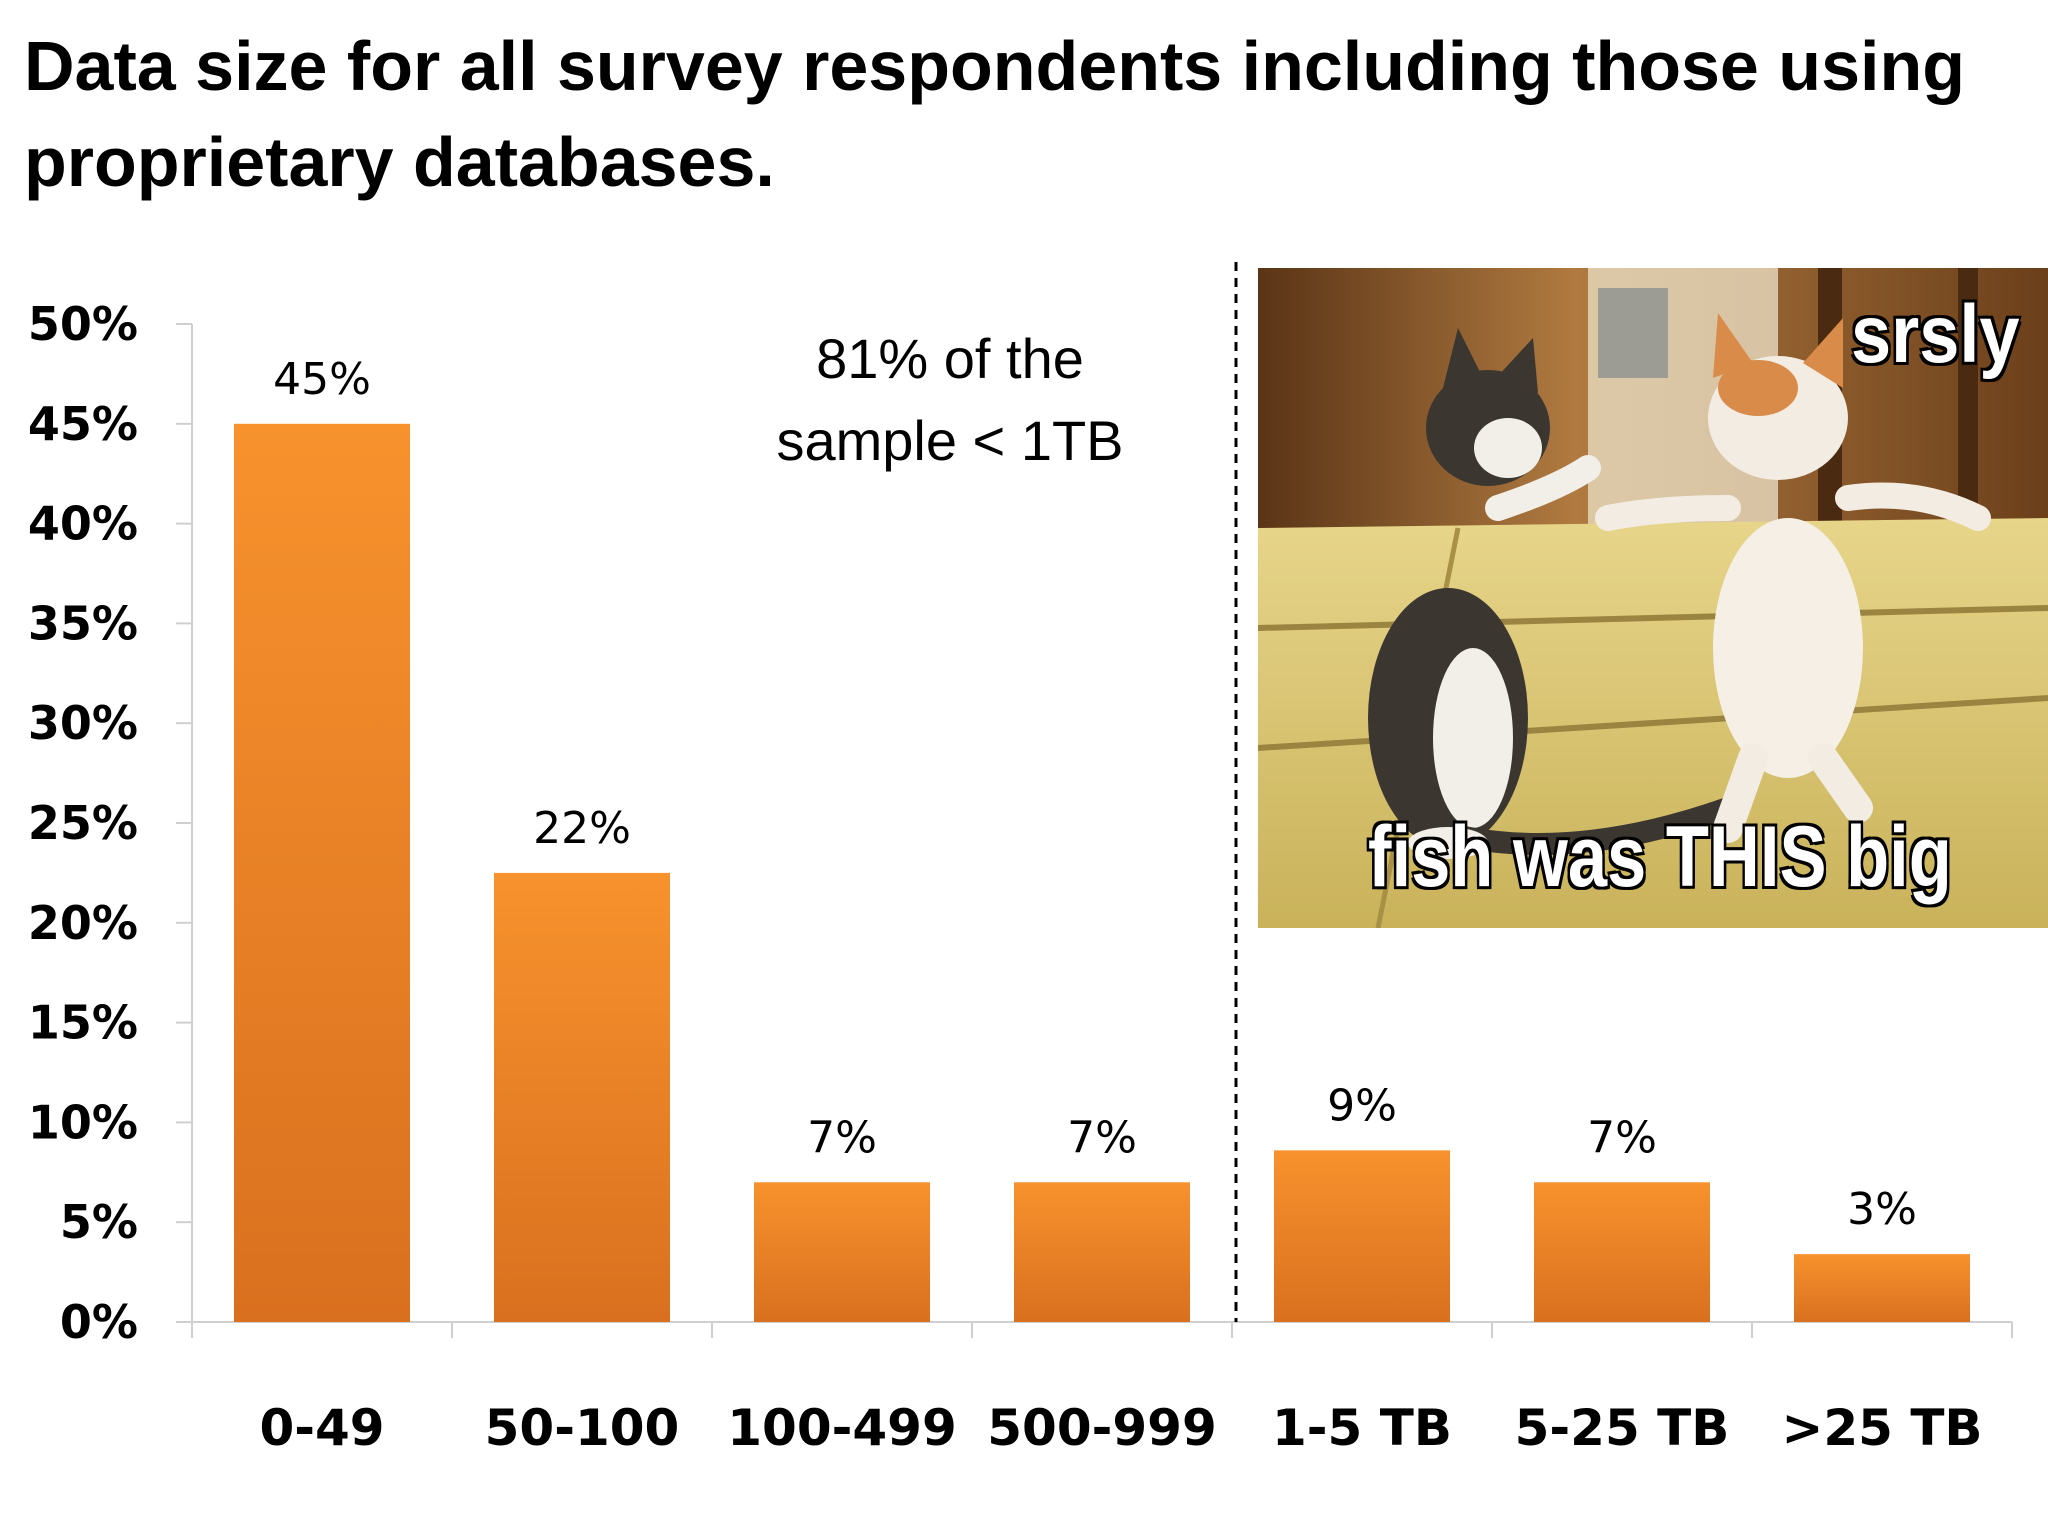  What do you see at coordinates (1553, 593) in the screenshot?
I see `cat-left` at bounding box center [1553, 593].